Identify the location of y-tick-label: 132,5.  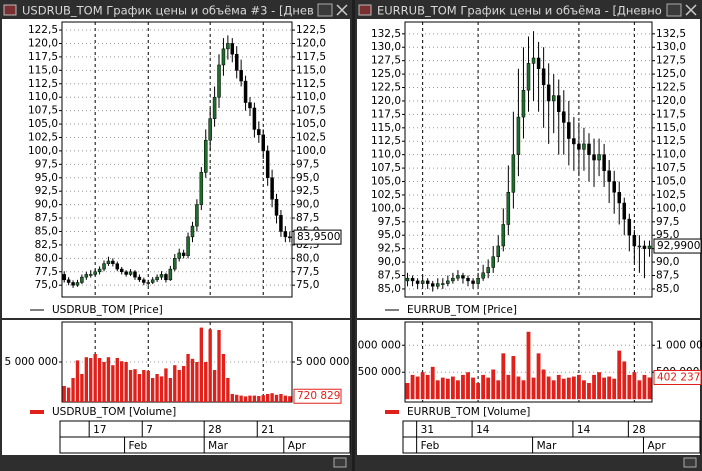
(386, 34).